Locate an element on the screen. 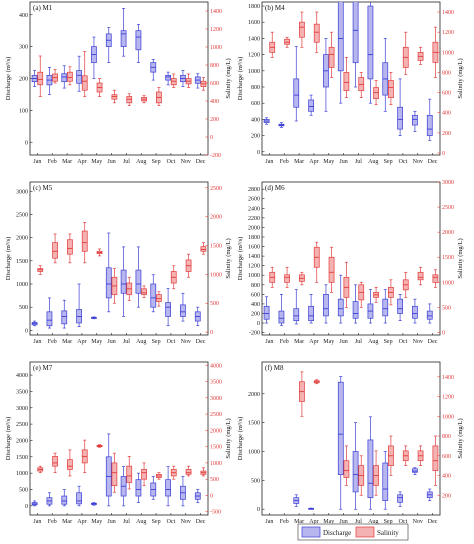  x-tick-label: Jun is located at coordinates (111, 162).